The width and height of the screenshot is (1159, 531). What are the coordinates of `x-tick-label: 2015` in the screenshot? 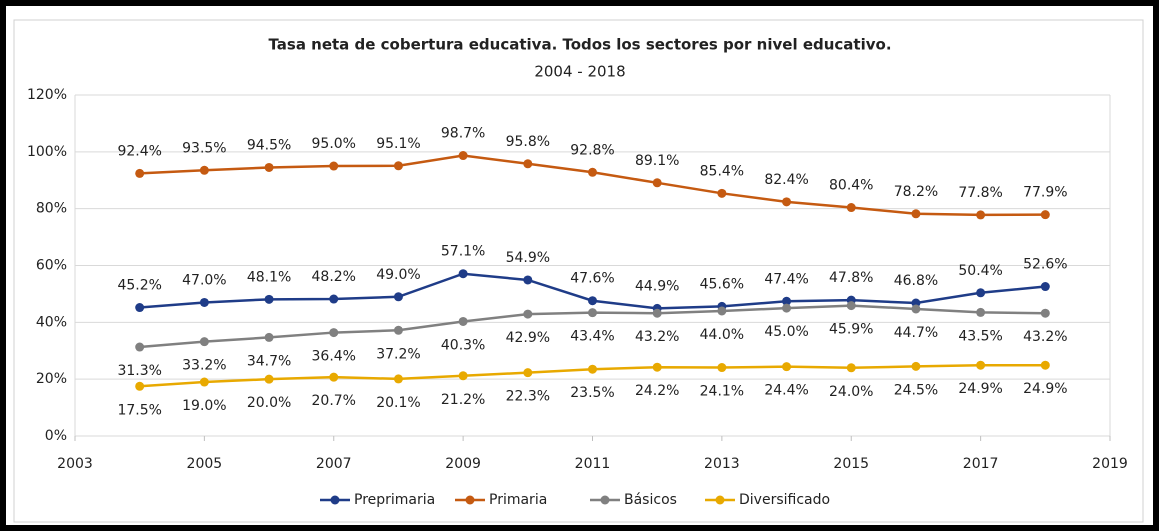 It's located at (851, 464).